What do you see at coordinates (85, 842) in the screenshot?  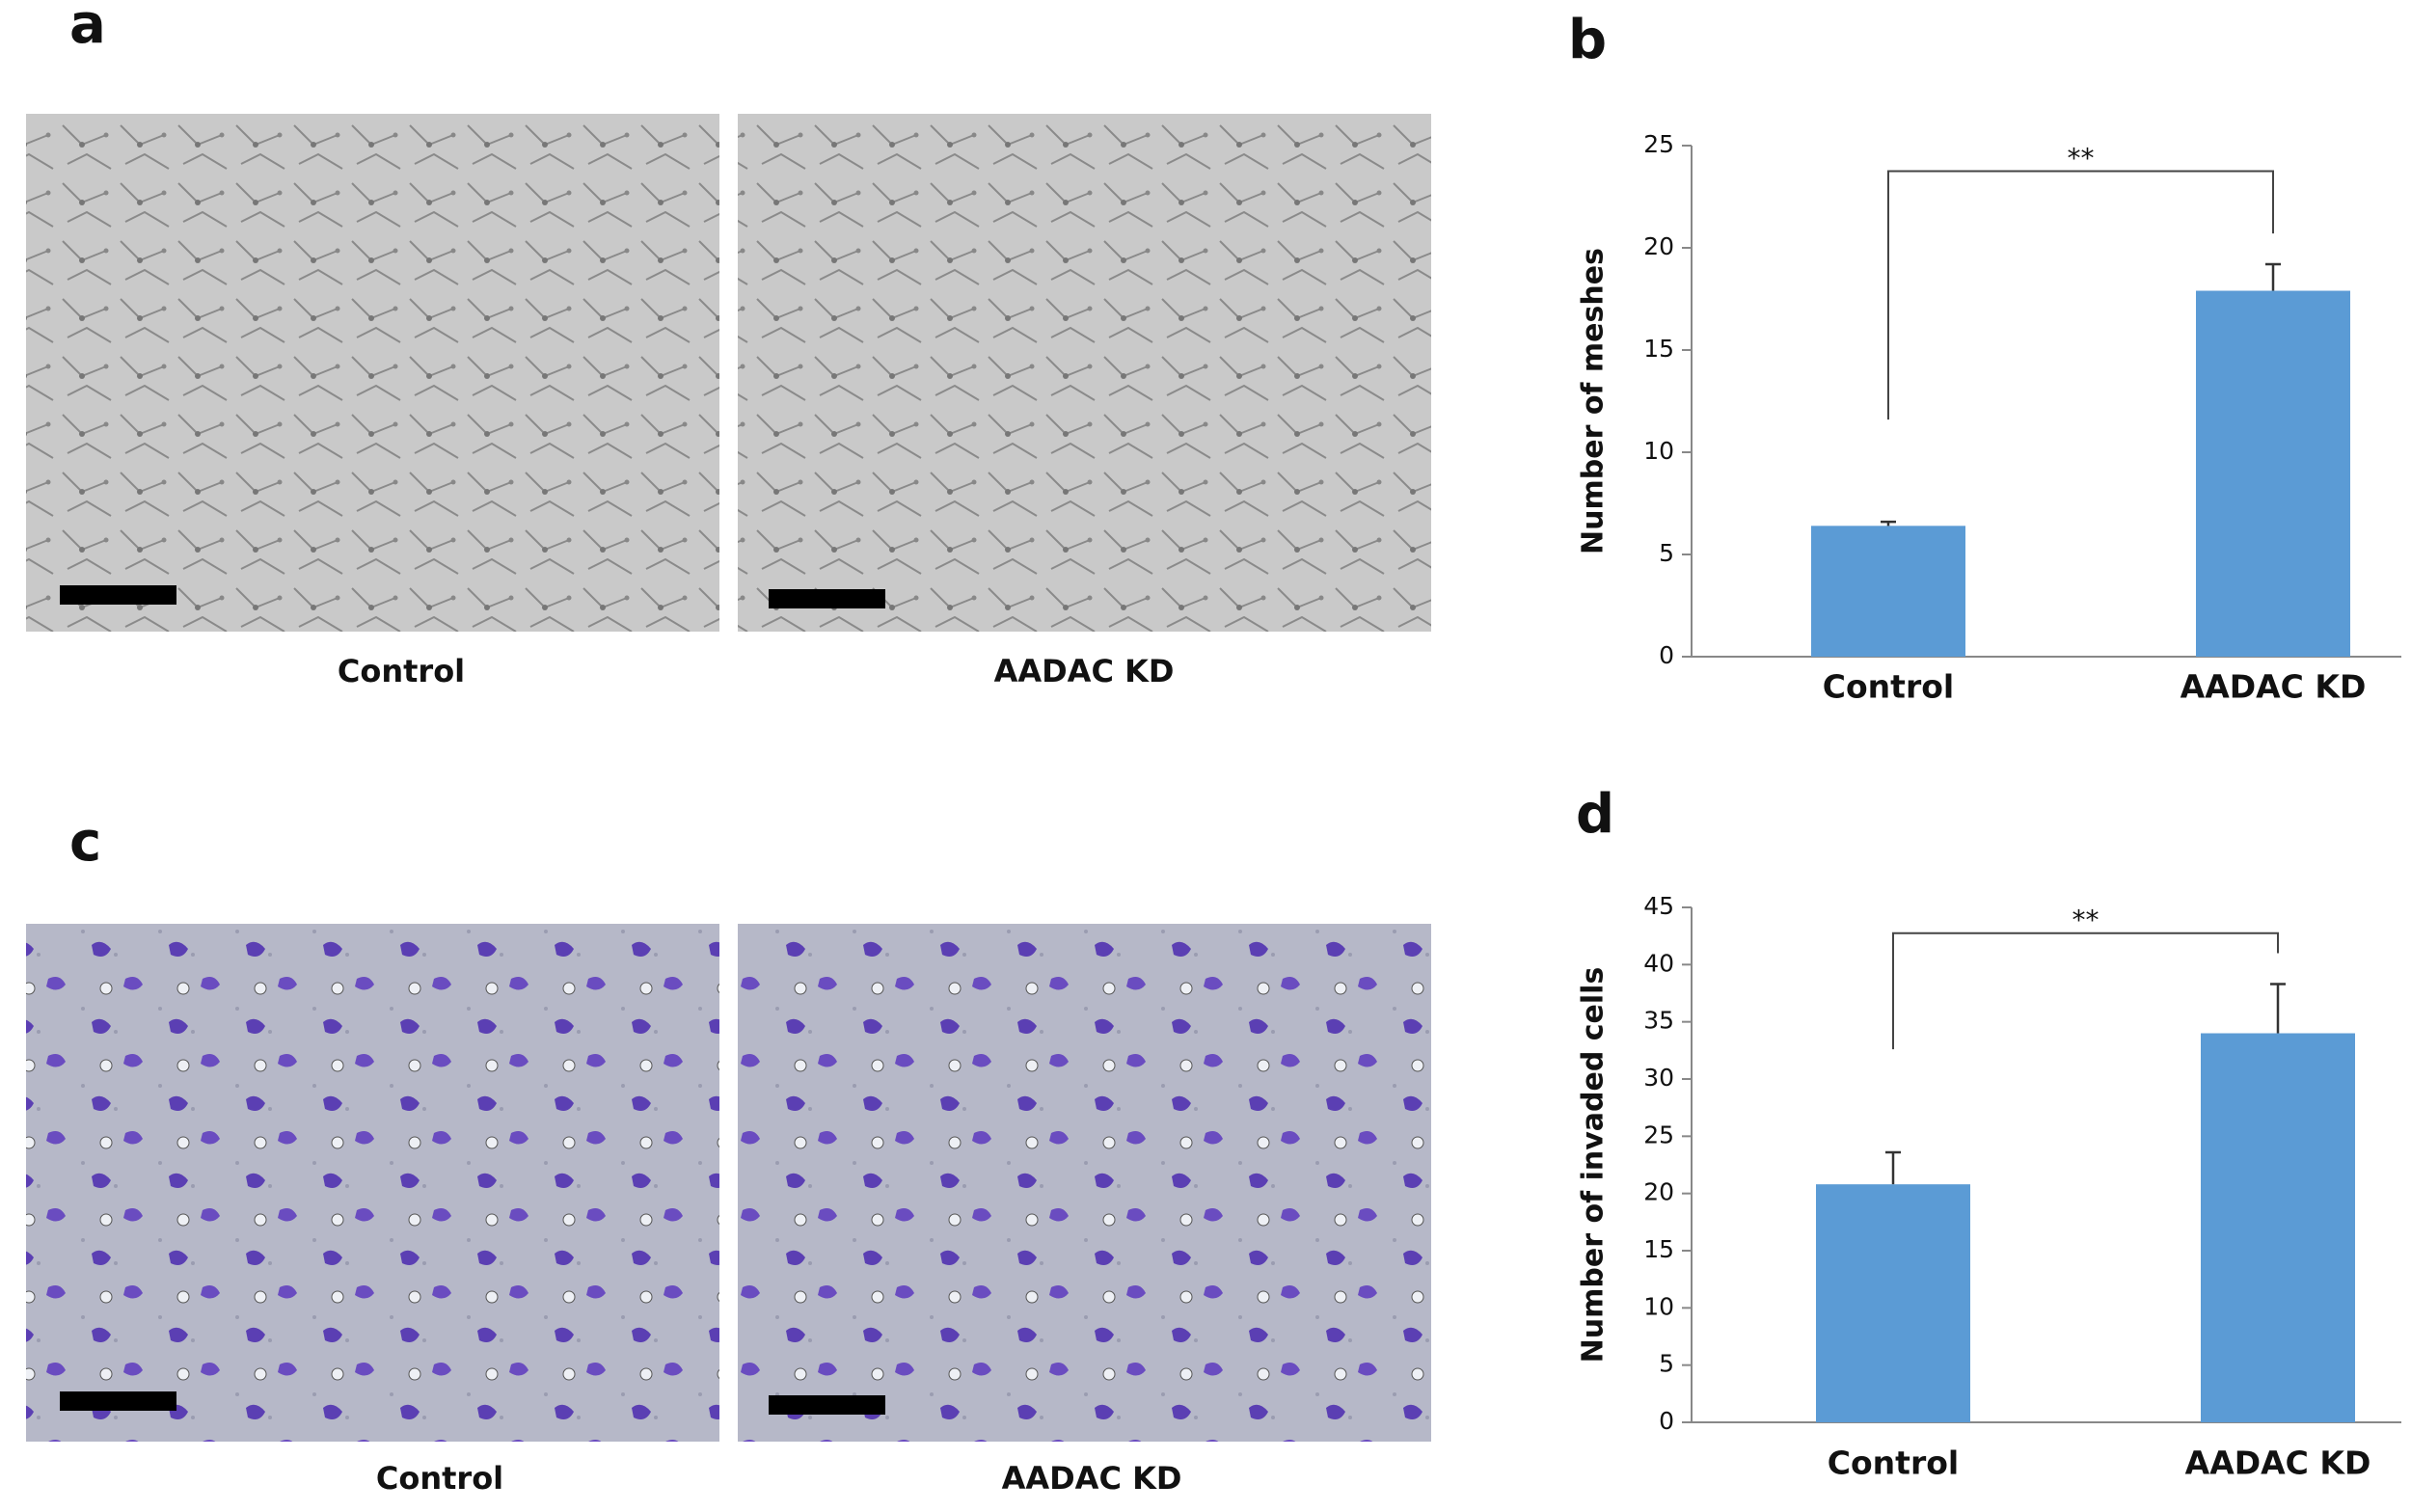 I see `panel-label: c` at bounding box center [85, 842].